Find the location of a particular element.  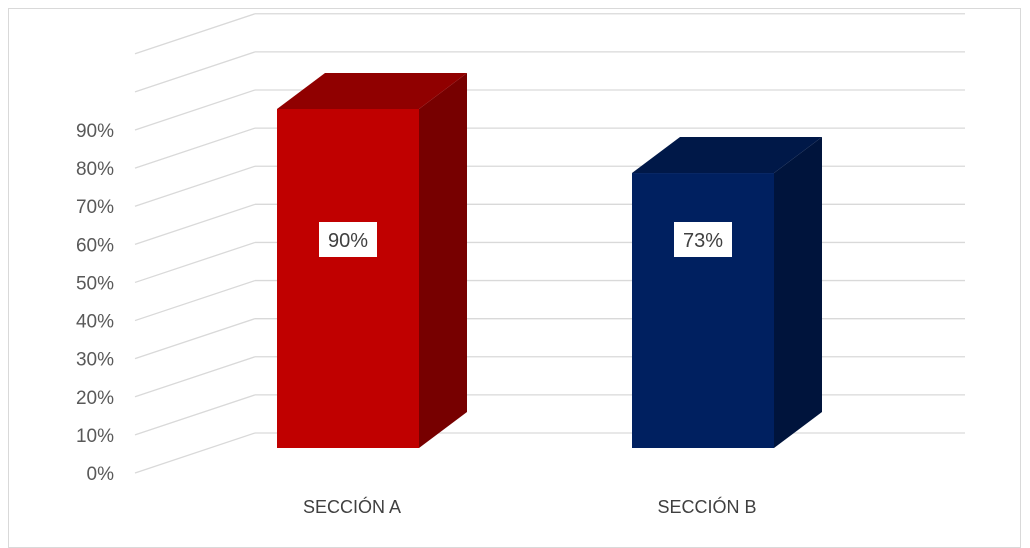

data-label-1: 90% is located at coordinates (348, 239).